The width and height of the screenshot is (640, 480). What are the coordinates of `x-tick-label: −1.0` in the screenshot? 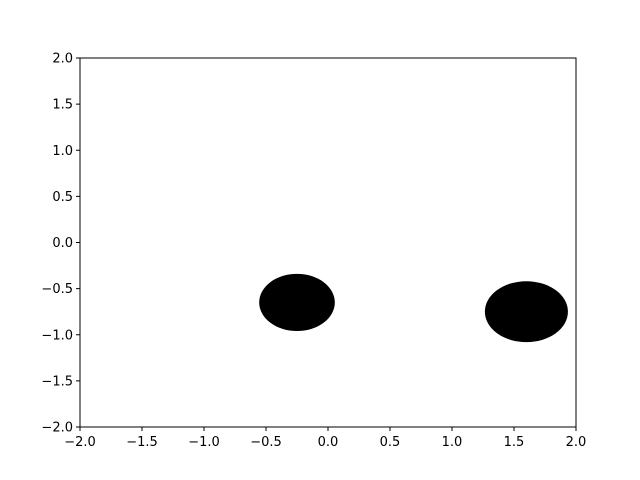 It's located at (204, 442).